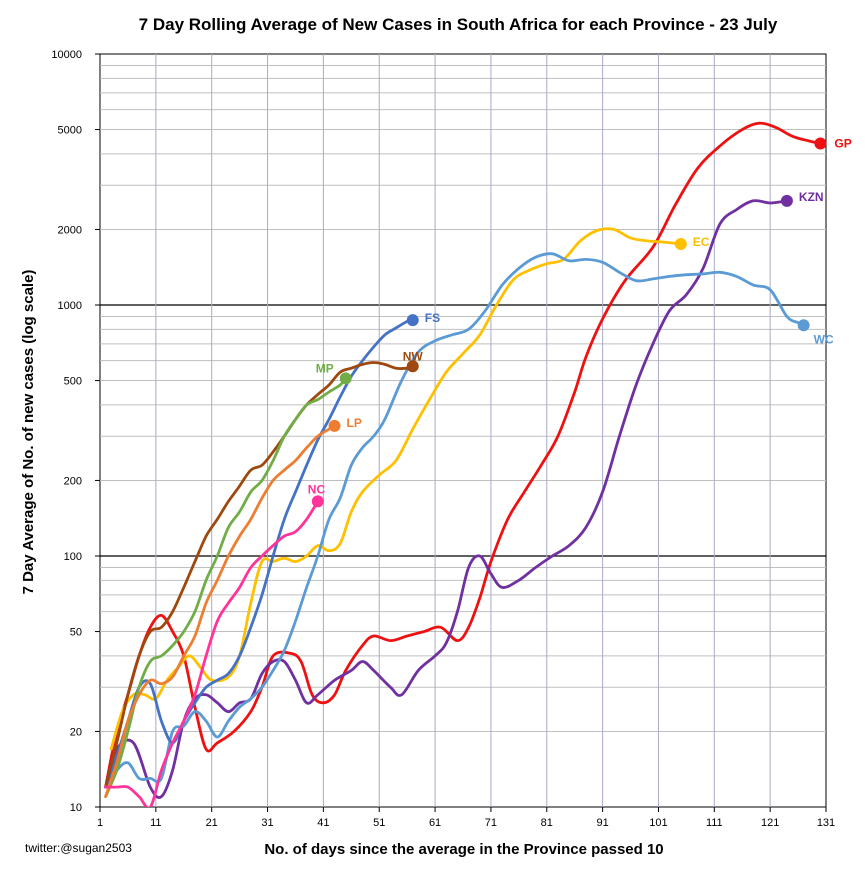  I want to click on x-tick-label: 41, so click(323, 823).